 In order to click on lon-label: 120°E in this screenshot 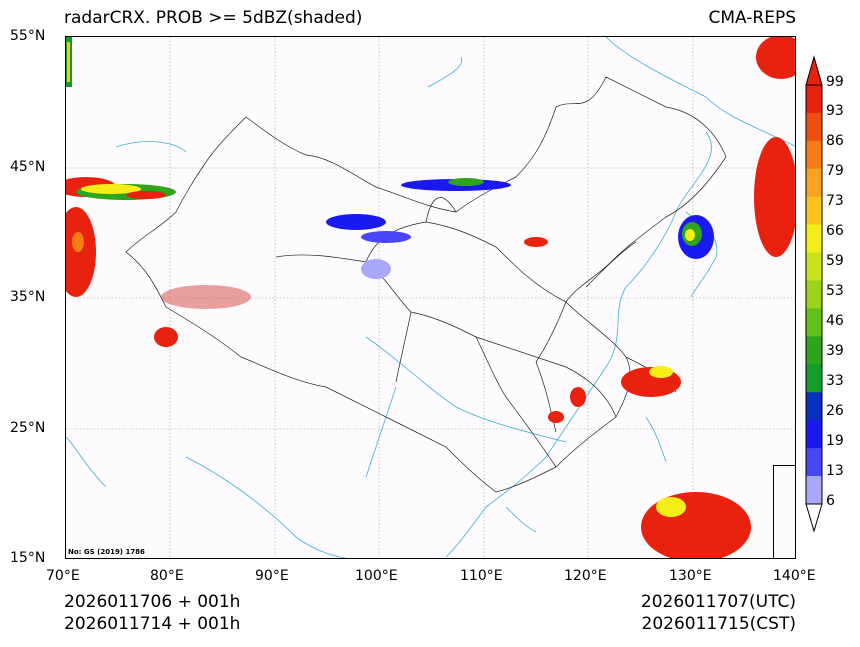, I will do `click(585, 576)`.